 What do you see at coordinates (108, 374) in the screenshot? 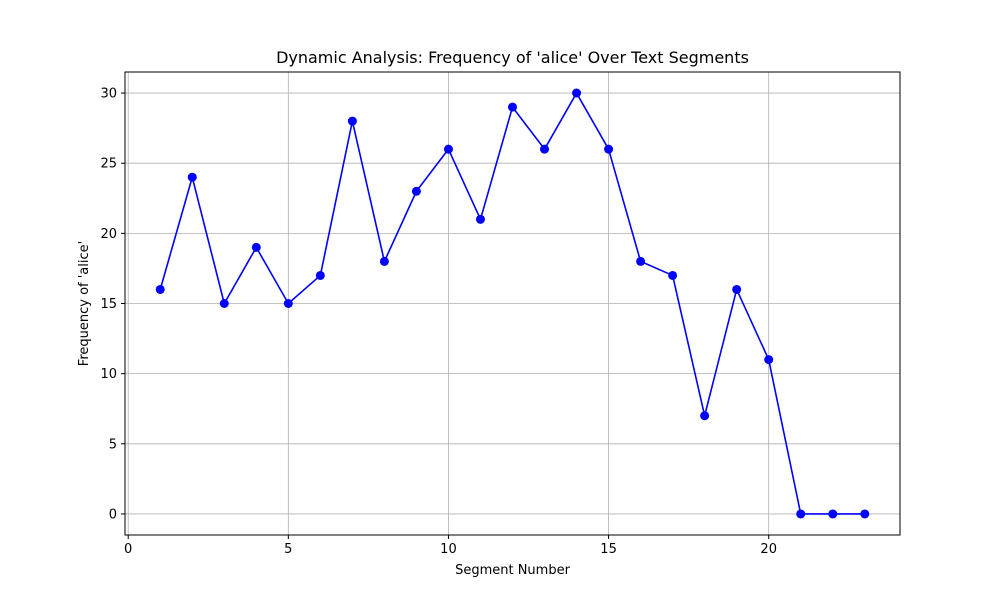
I see `y-tick-label: 10` at bounding box center [108, 374].